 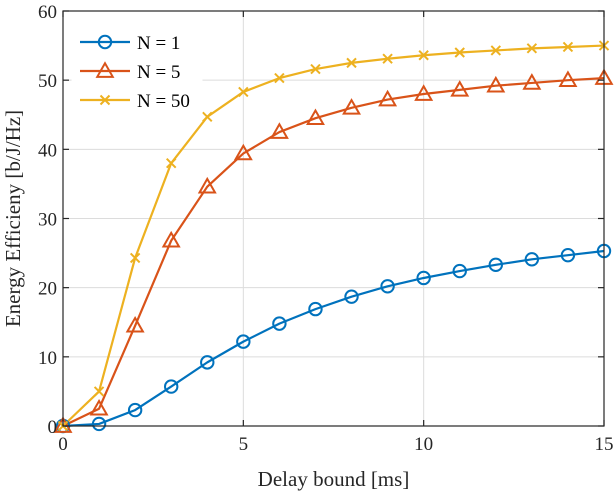 I want to click on x-tick-label: 10, so click(x=423, y=444).